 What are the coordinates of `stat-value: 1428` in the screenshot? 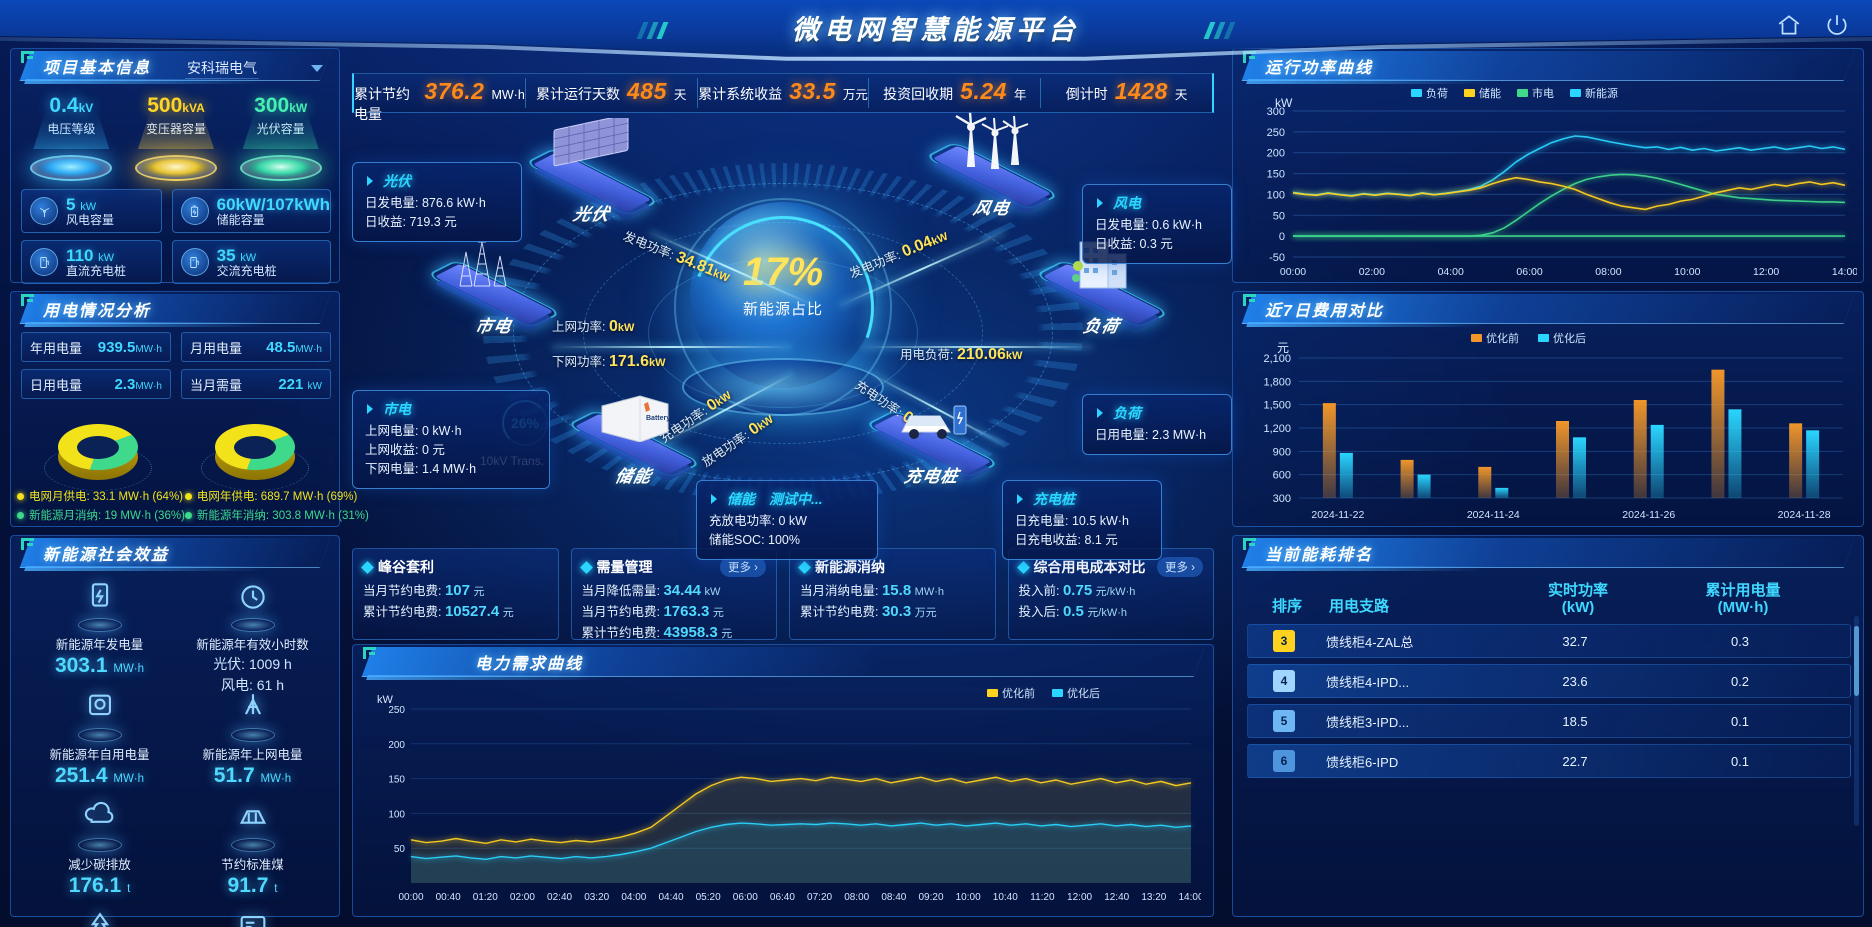 It's located at (1141, 91).